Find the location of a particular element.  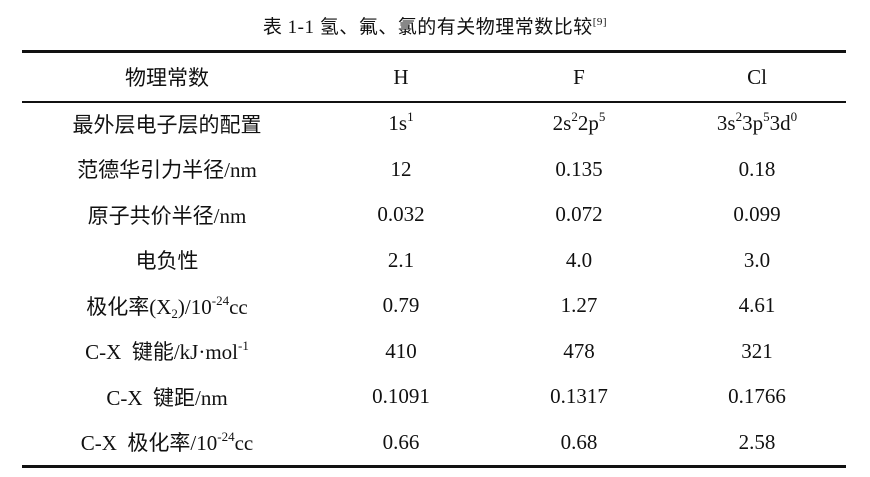

table-row: 范德华引力半径/nm 12 0.135 0.18 is located at coordinates (434, 170).